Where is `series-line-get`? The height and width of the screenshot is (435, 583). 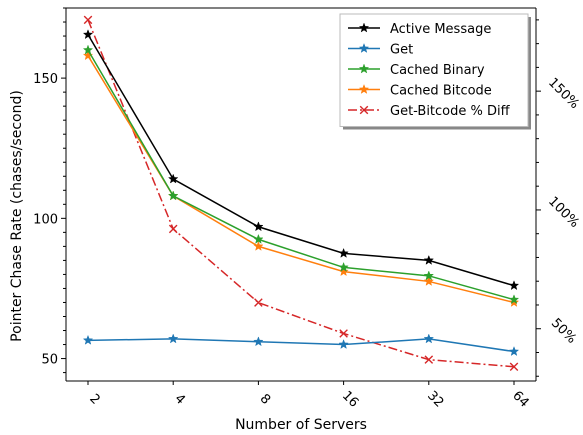 series-line-get is located at coordinates (301, 345).